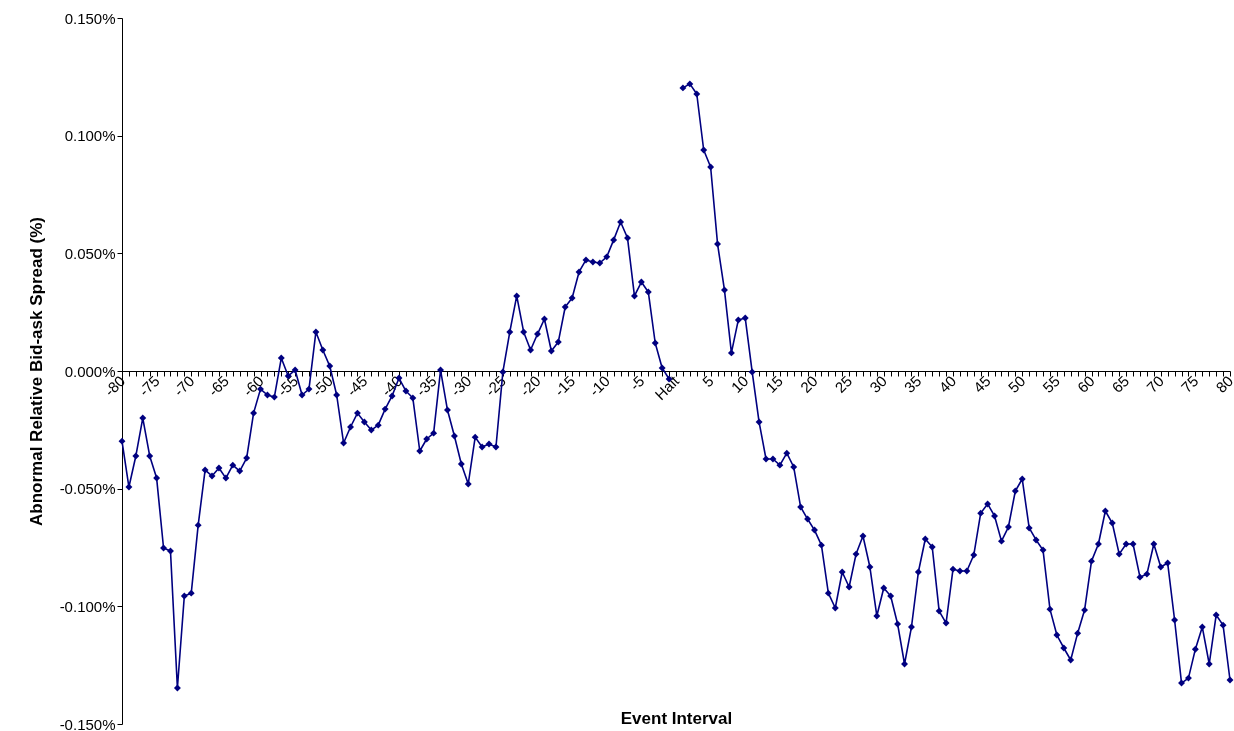  Describe the element at coordinates (676, 718) in the screenshot. I see `x-axis-title: Event Interval` at that location.